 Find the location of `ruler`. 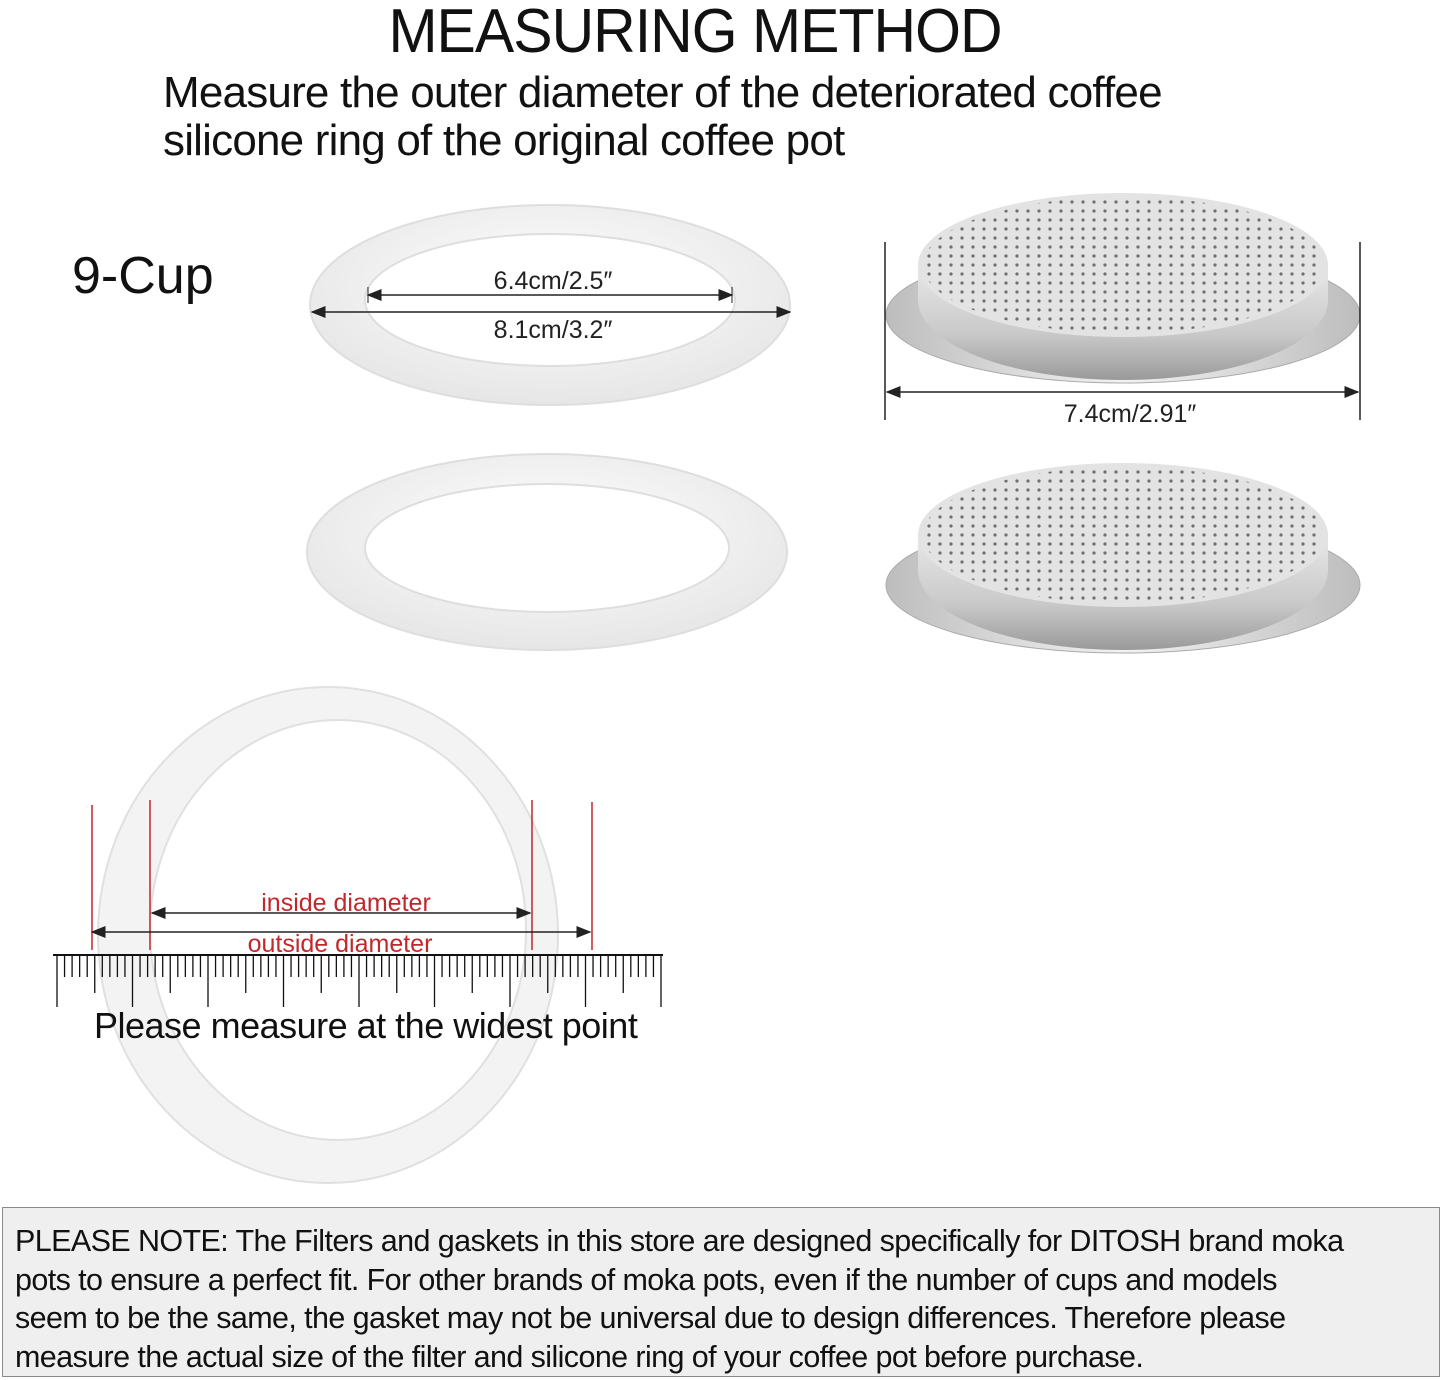

ruler is located at coordinates (358, 980).